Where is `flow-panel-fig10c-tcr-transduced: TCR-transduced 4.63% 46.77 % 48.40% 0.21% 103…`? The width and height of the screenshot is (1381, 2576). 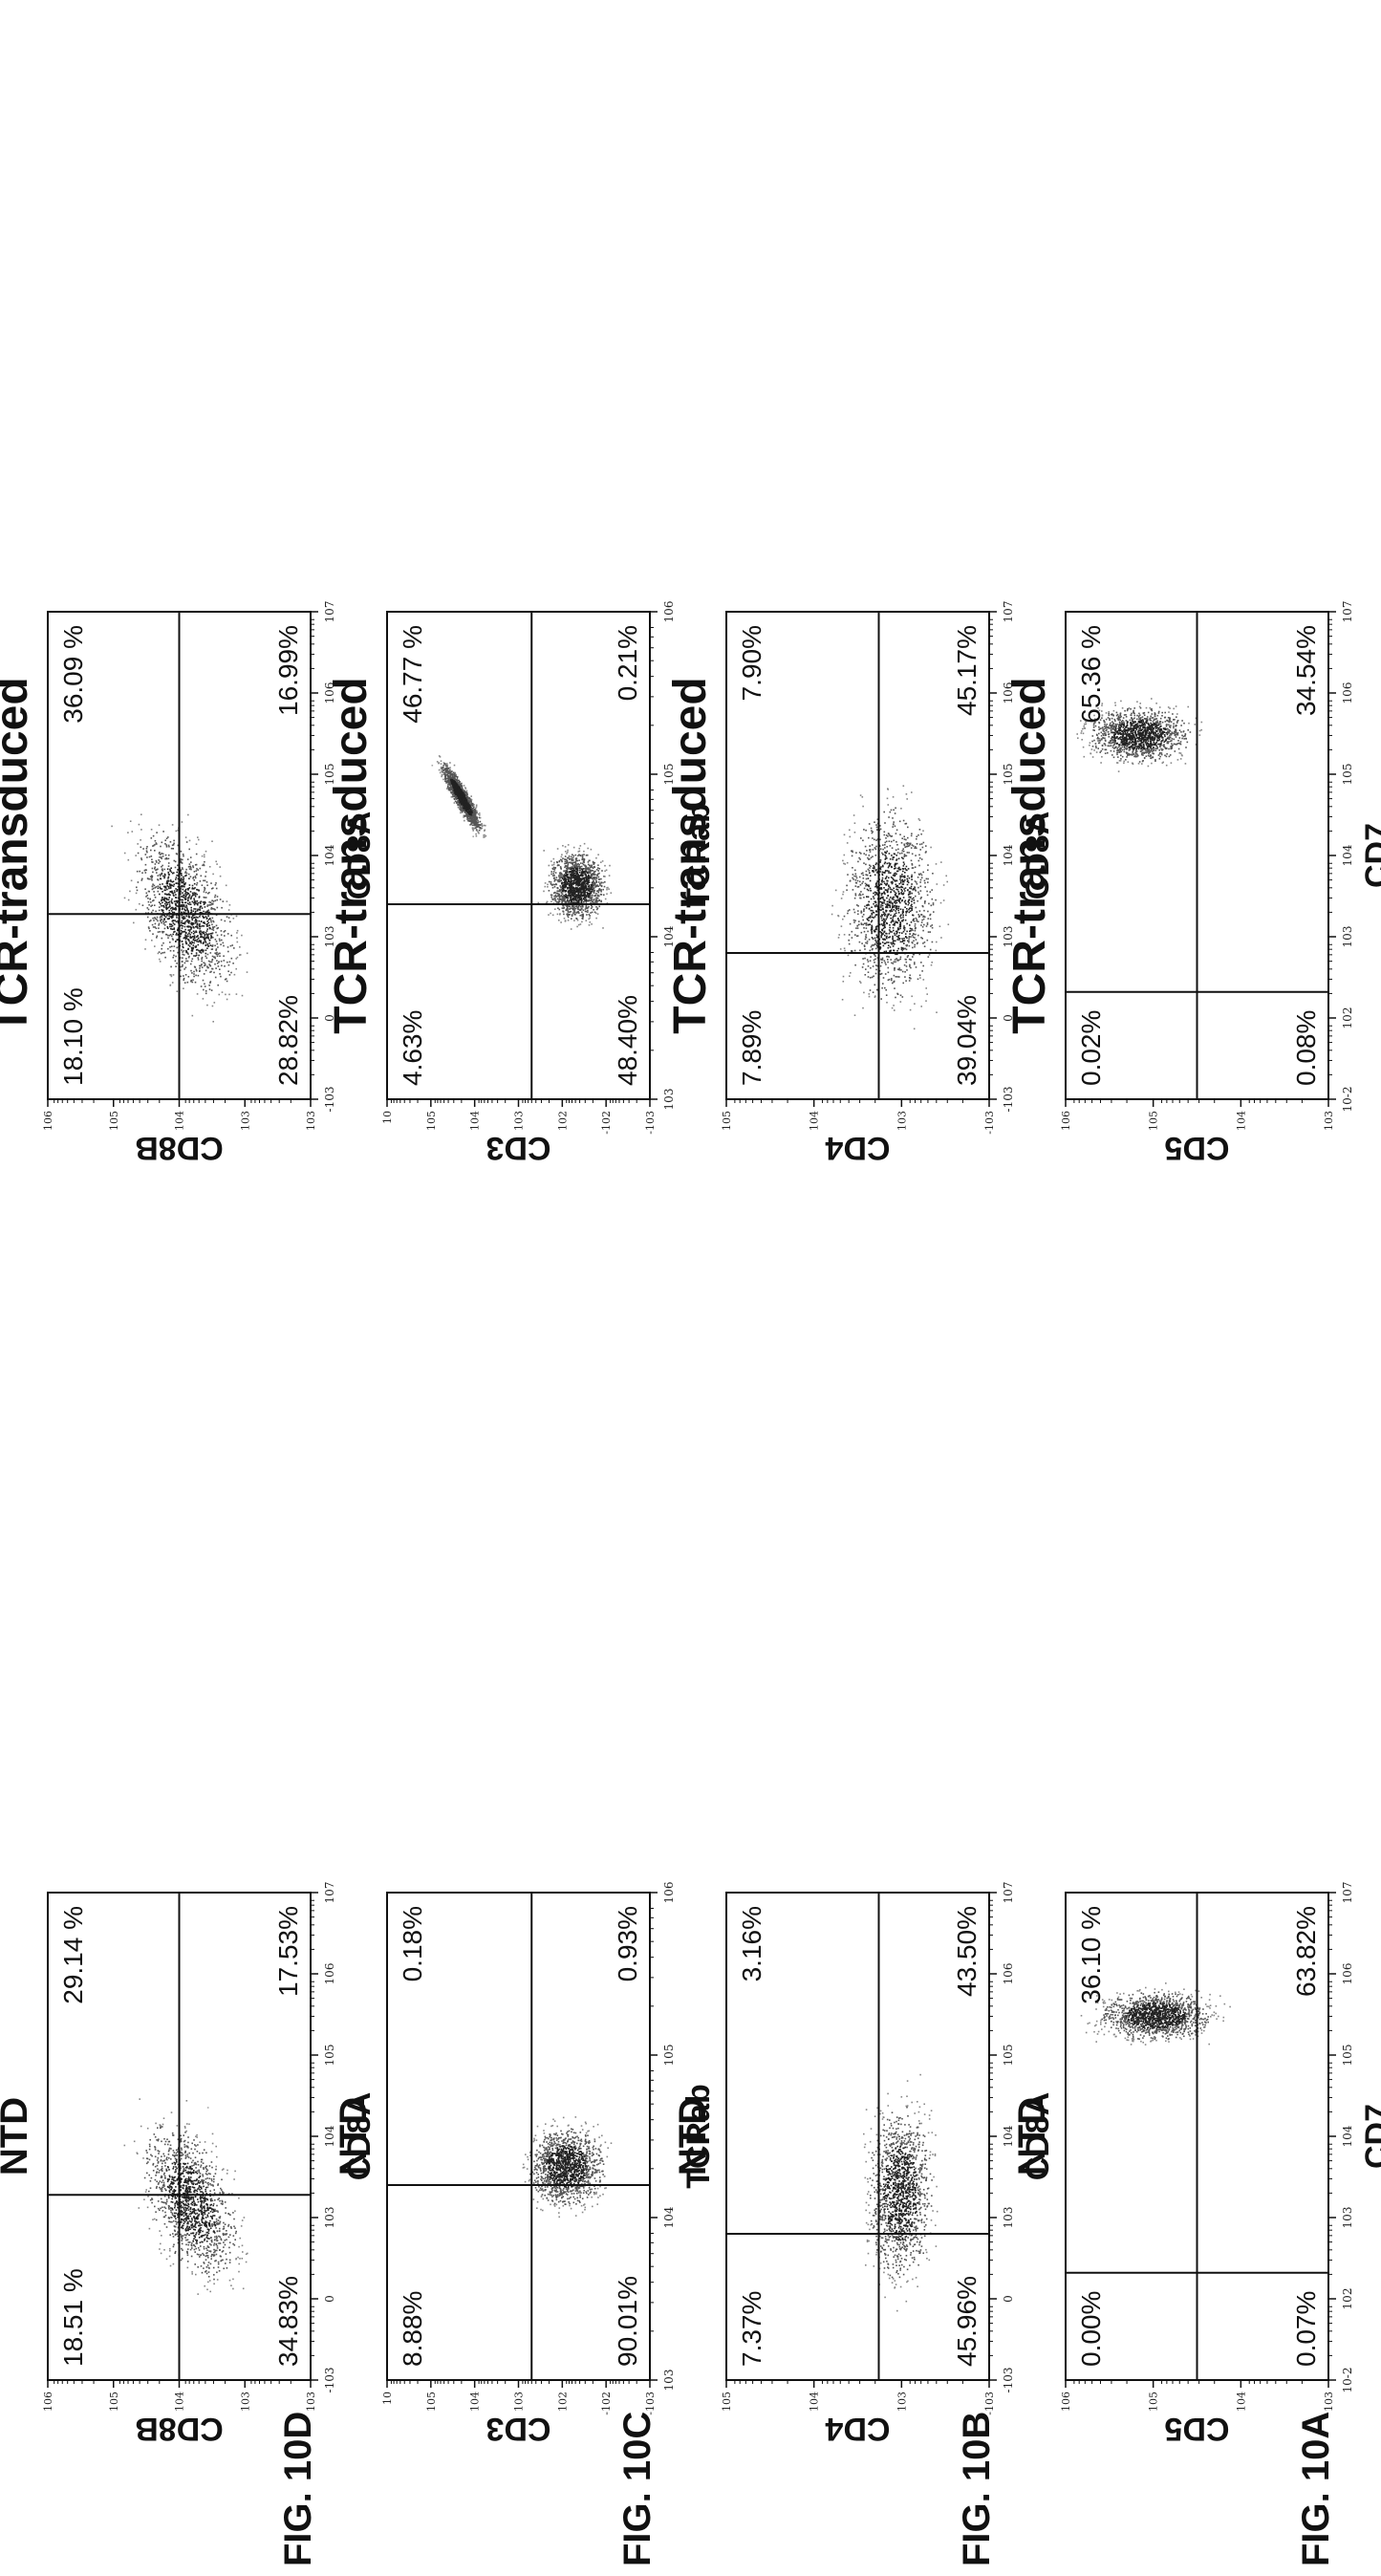
flow-panel-fig10c-tcr-transduced: TCR-transduced 4.63% 46.77 % 48.40% 0.21% 103… is located at coordinates (521, 879).